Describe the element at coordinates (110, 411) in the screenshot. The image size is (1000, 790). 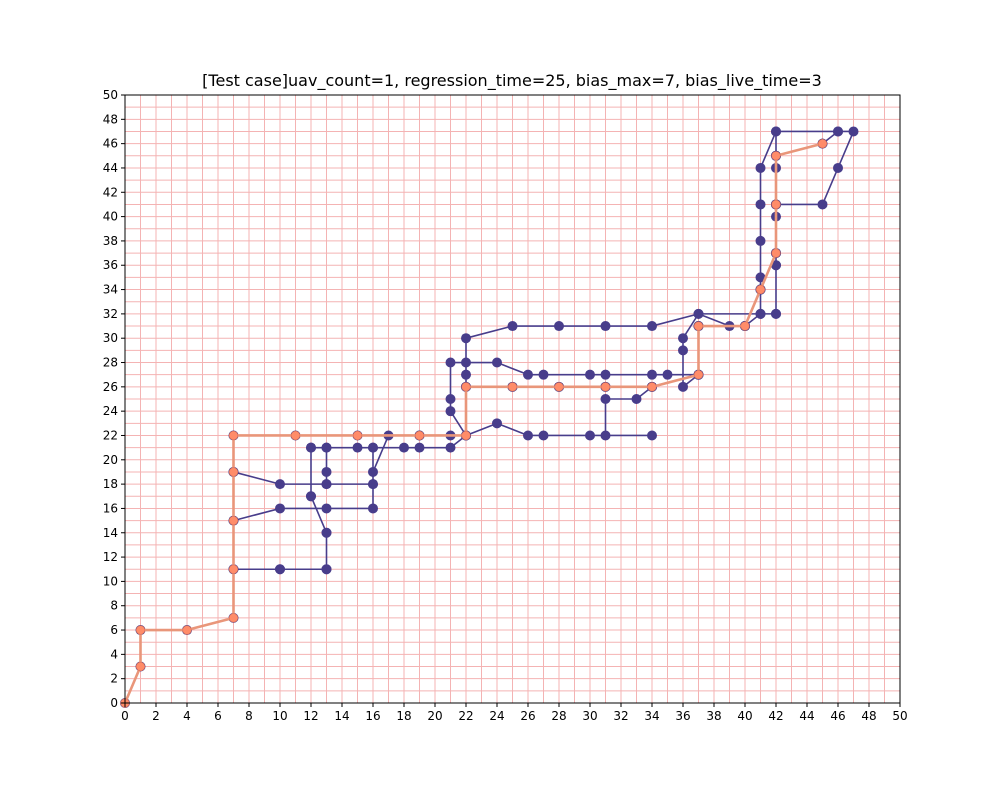
I see `y-tick-label: 24` at that location.